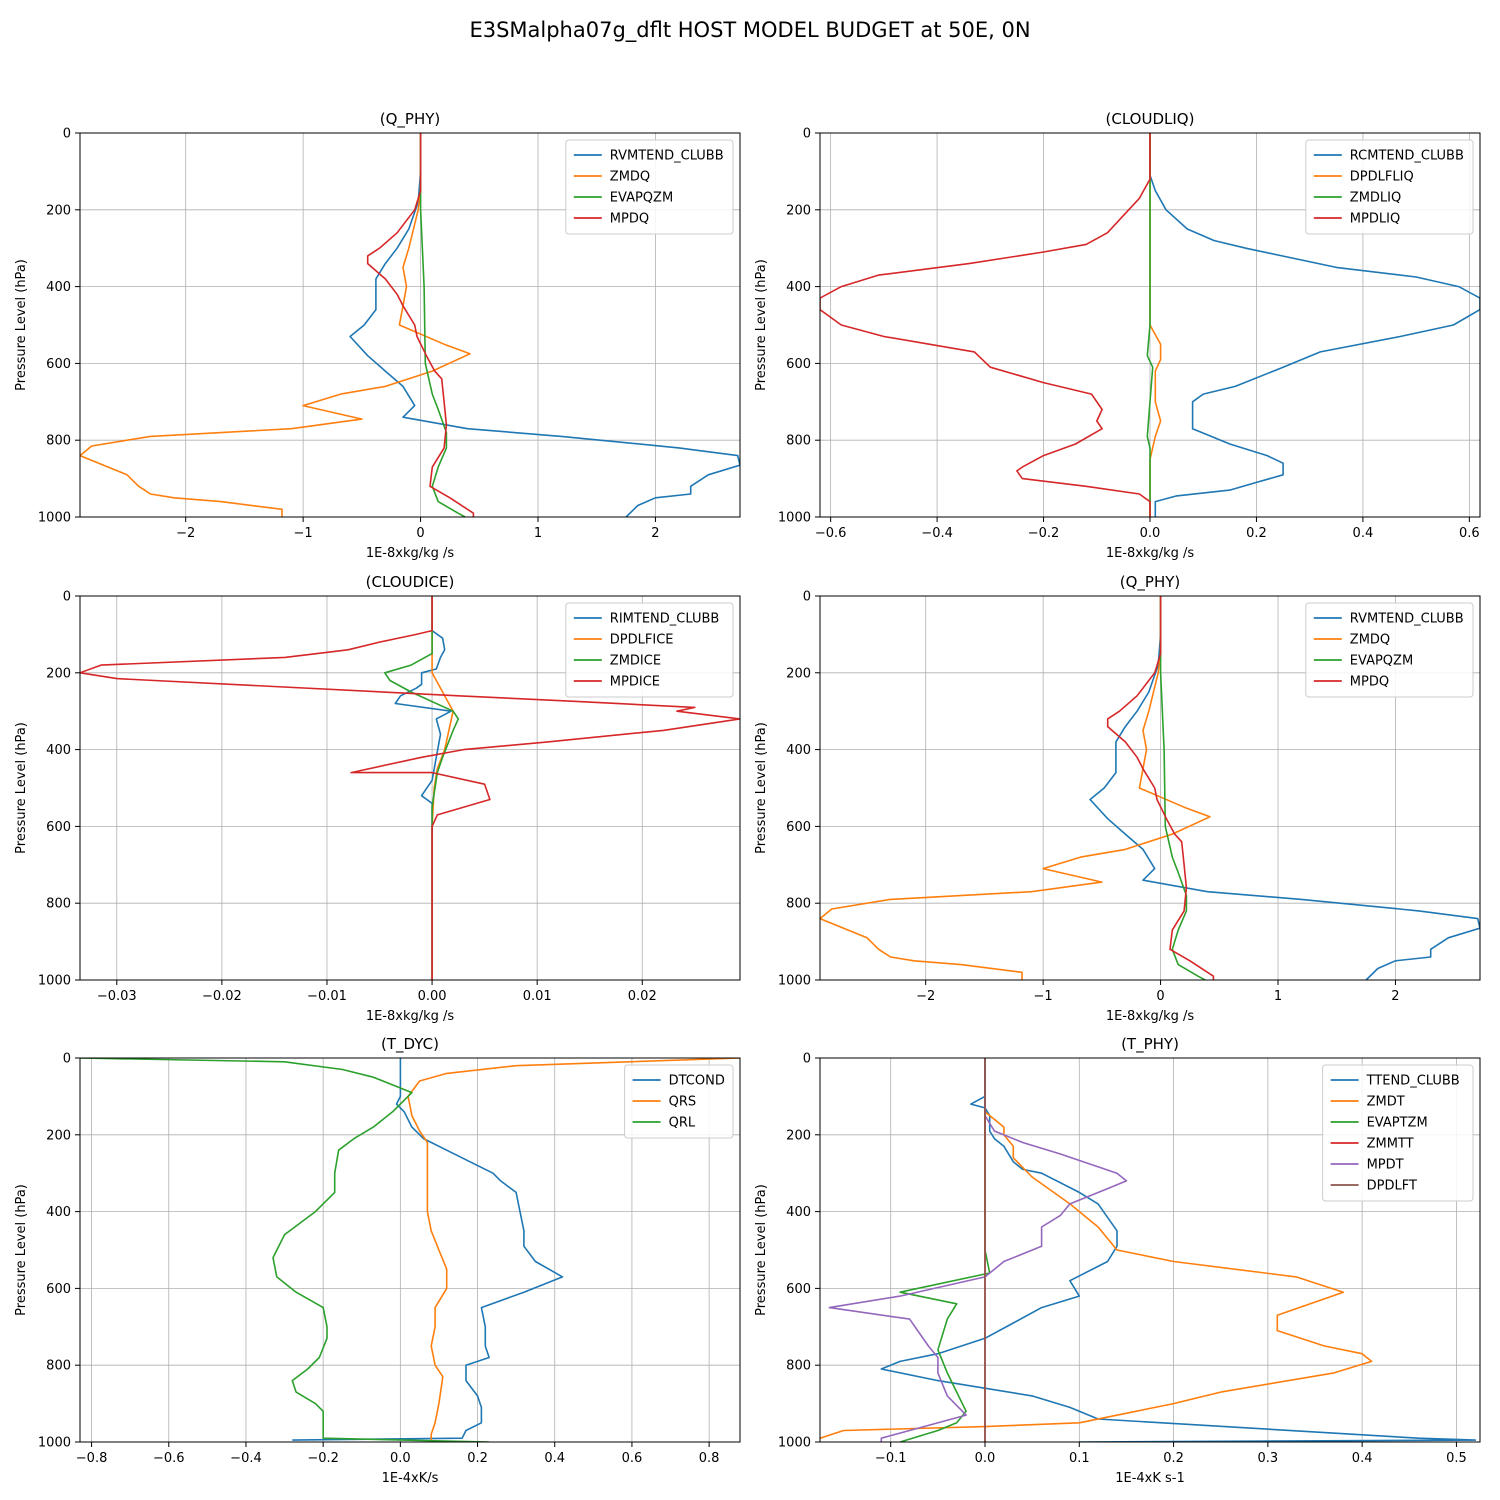 Image resolution: width=1500 pixels, height=1500 pixels. What do you see at coordinates (222, 996) in the screenshot?
I see `x-tick-label: −0.02` at bounding box center [222, 996].